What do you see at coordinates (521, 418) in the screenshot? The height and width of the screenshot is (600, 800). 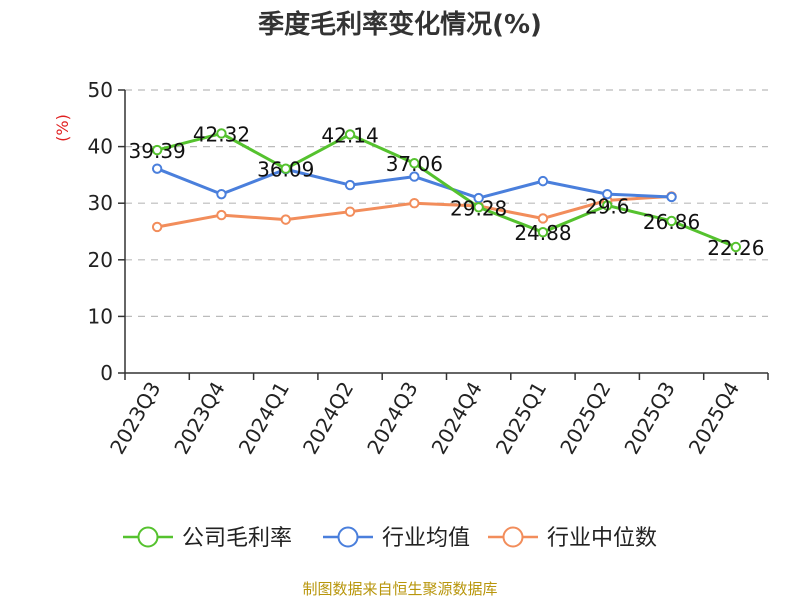 I see `x-tick-label: 2025Q1` at bounding box center [521, 418].